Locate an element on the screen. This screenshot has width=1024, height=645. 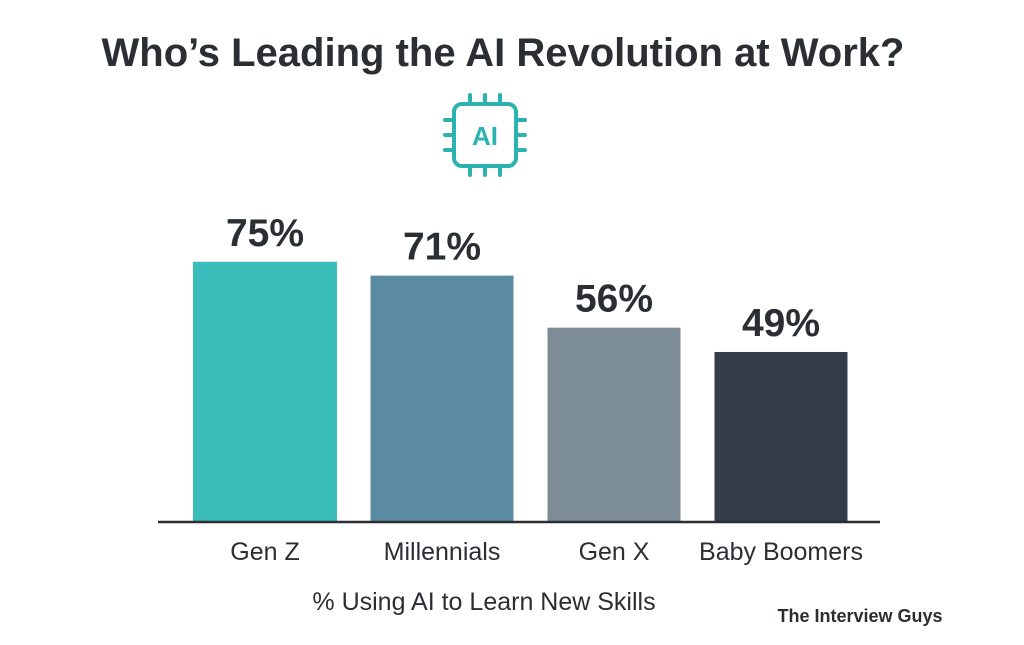
chart-title: Who’s Leading the AI Revolution at Work? is located at coordinates (503, 53).